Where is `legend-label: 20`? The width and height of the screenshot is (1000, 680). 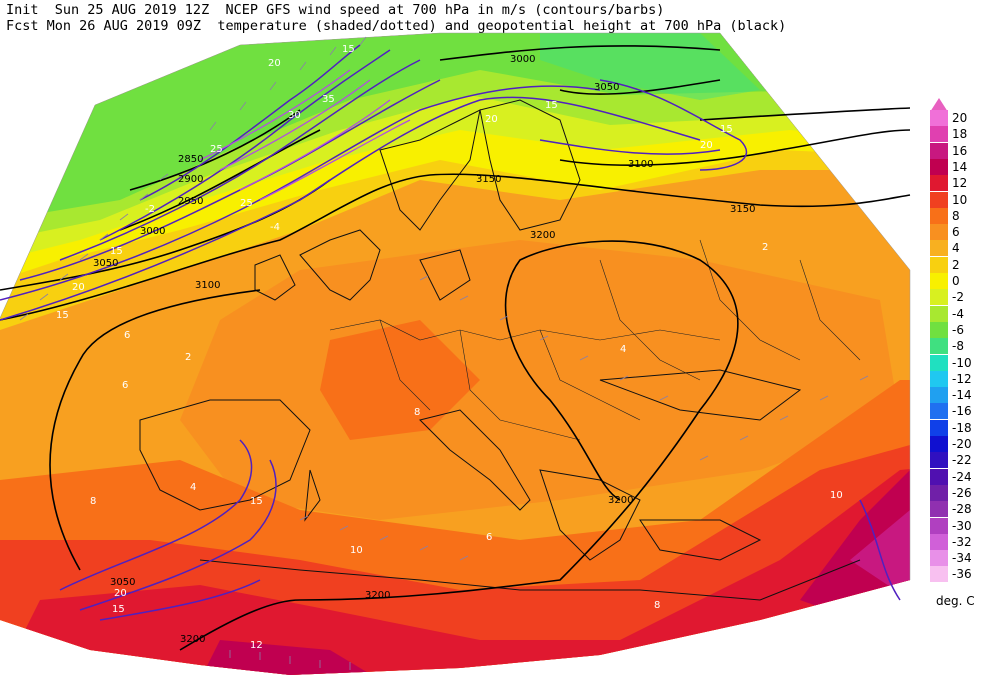 legend-label: 20 is located at coordinates (960, 118).